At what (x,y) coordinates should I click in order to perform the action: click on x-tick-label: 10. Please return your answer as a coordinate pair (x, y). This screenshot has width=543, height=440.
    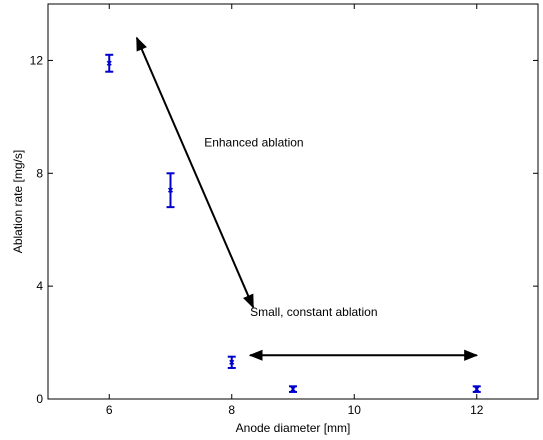
    Looking at the image, I should click on (355, 410).